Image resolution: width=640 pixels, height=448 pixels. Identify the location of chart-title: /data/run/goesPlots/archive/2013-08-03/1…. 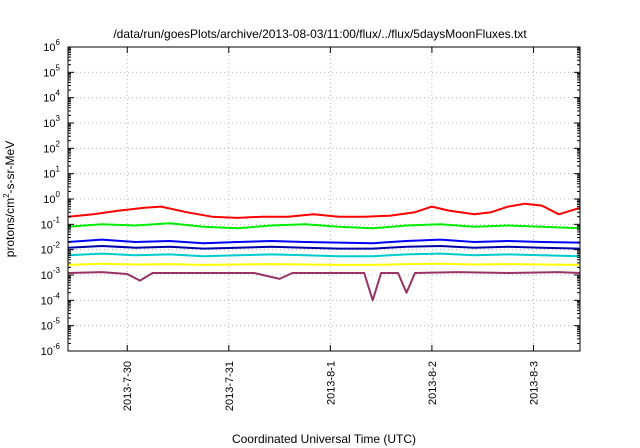
(320, 34).